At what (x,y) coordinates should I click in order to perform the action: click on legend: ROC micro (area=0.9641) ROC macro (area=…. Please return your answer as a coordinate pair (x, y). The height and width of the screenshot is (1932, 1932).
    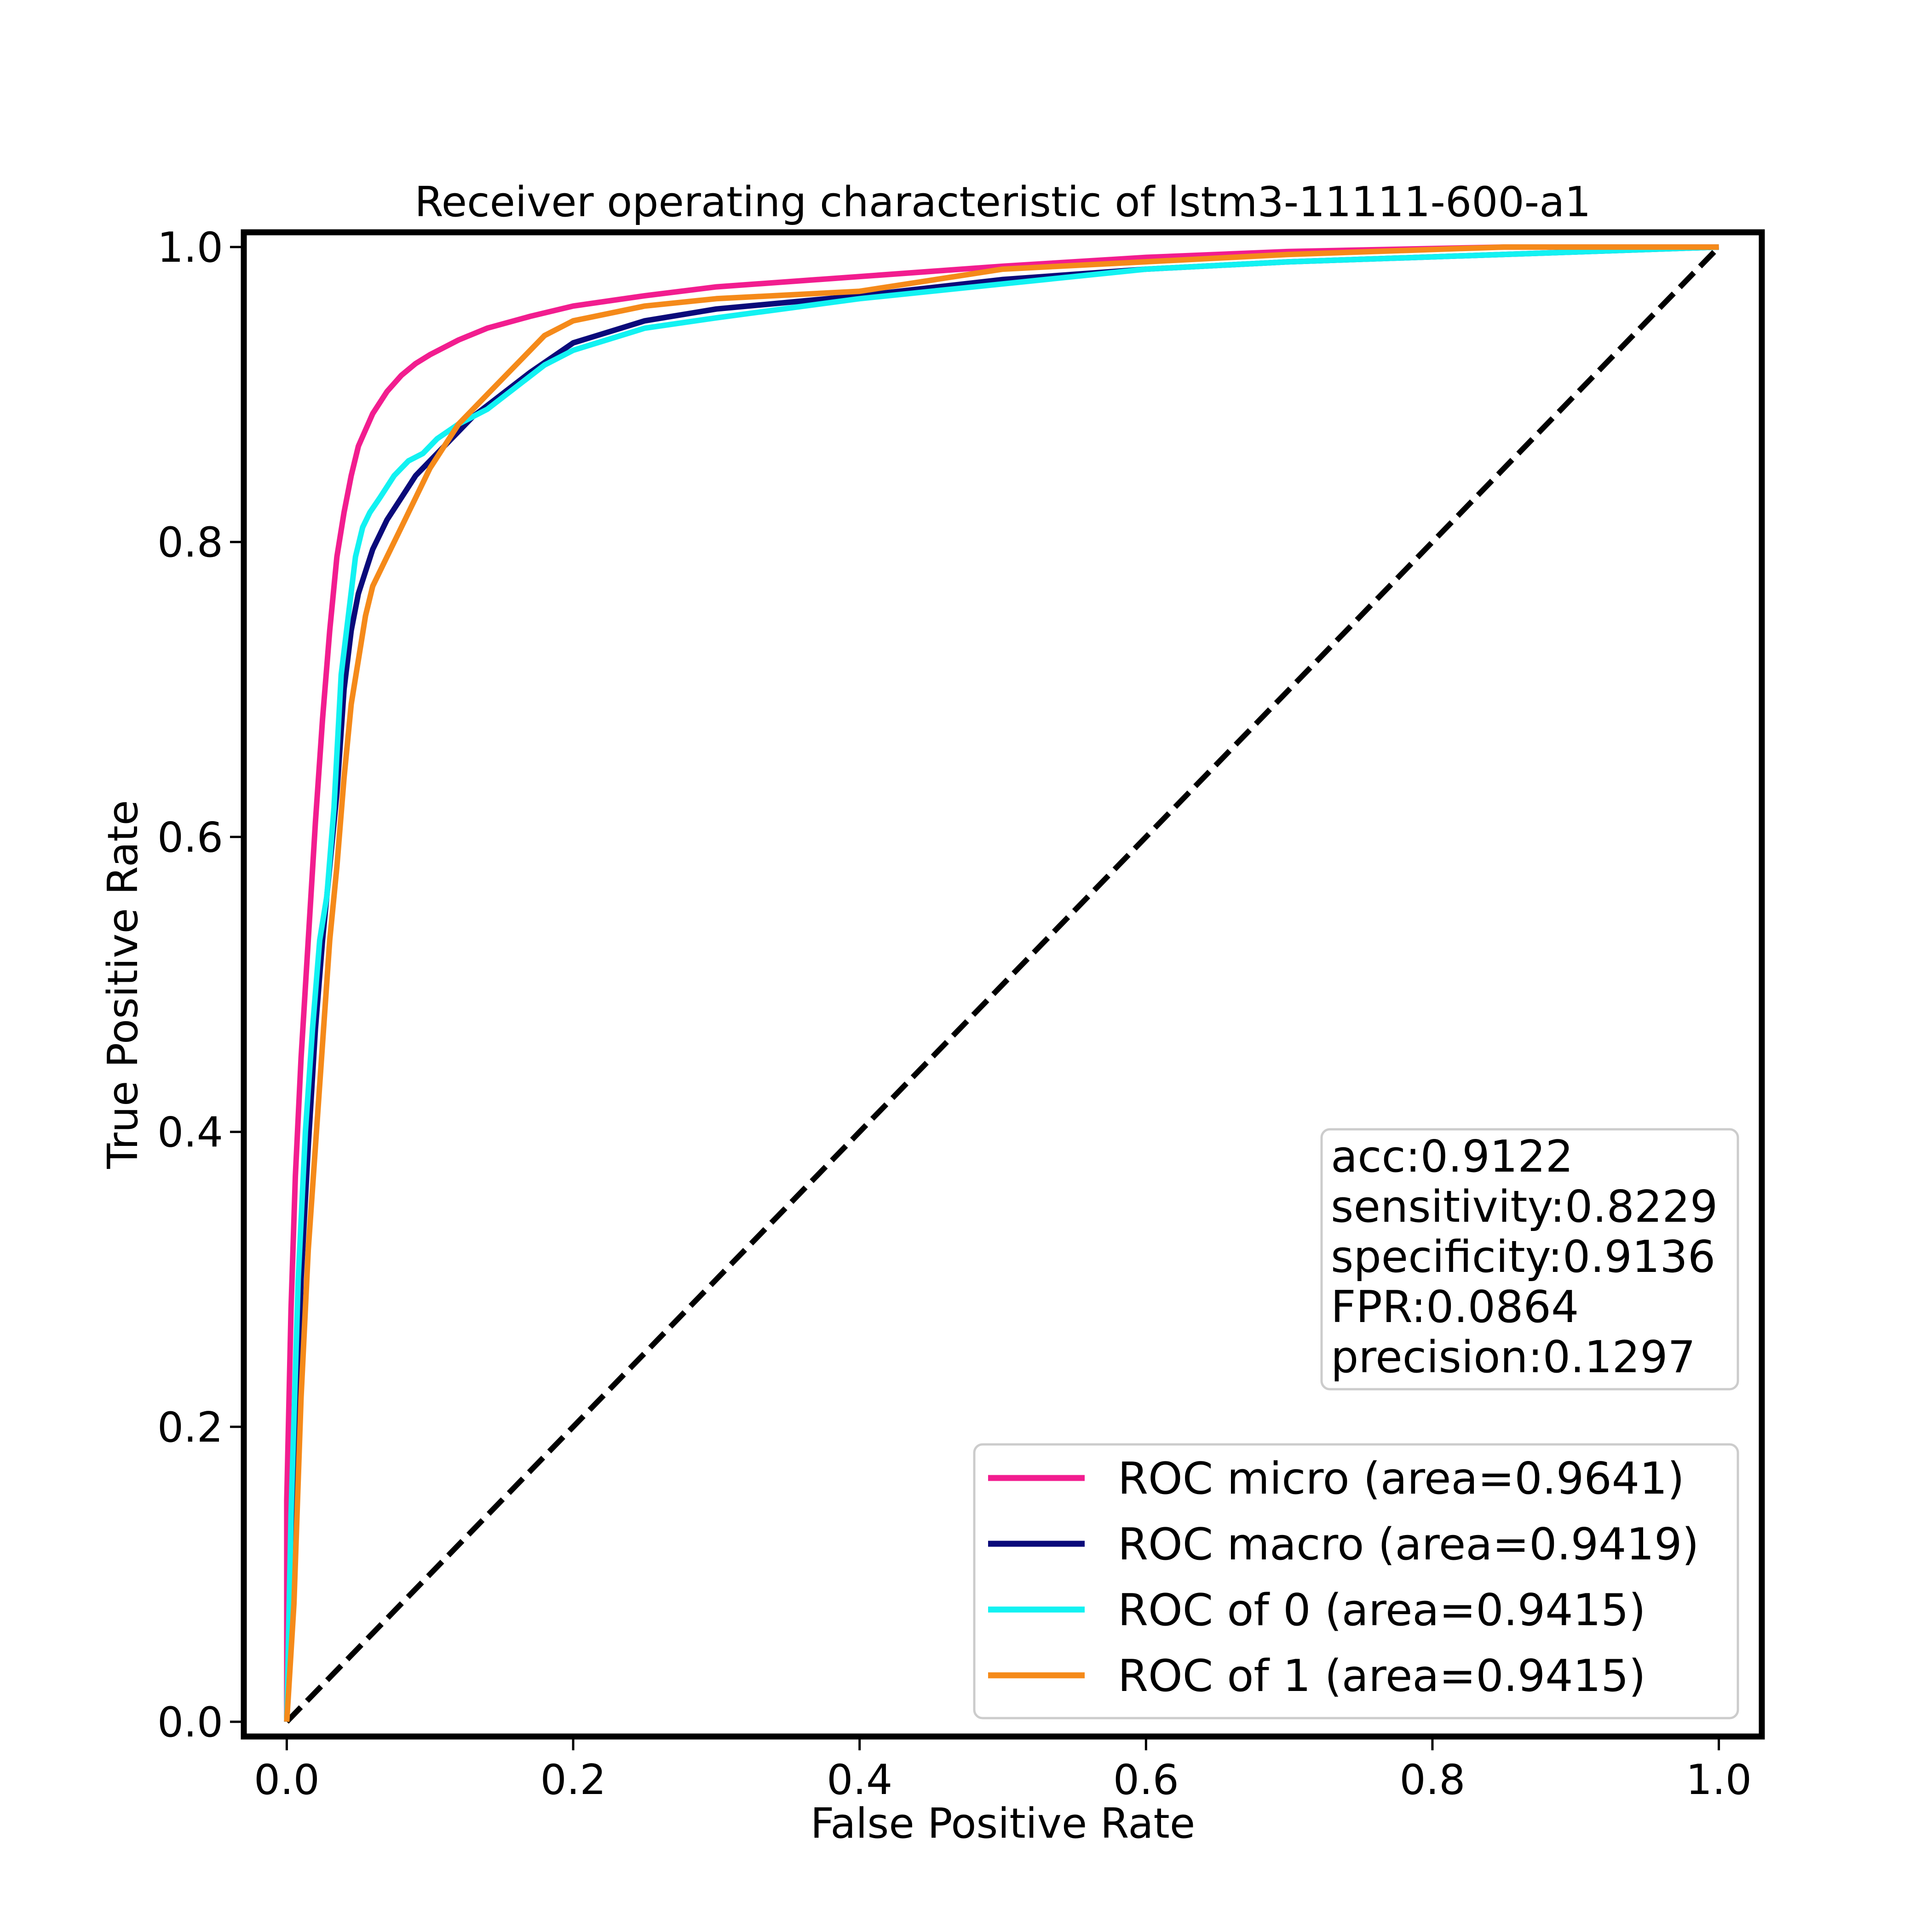
    Looking at the image, I should click on (1356, 1581).